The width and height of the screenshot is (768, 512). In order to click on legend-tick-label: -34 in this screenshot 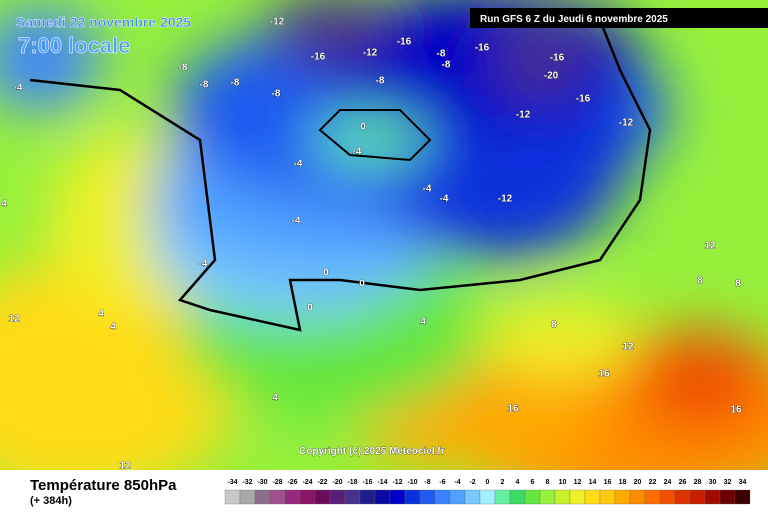, I will do `click(232, 482)`.